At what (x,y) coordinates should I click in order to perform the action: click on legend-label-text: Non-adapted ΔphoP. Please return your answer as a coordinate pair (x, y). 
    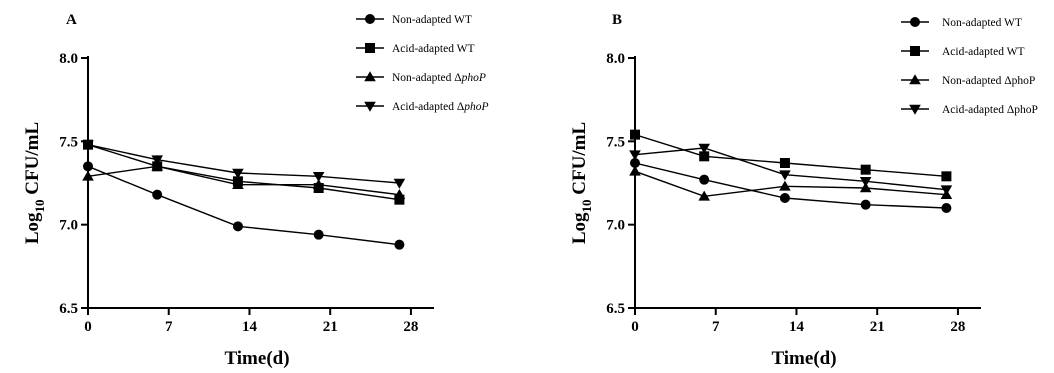
    Looking at the image, I should click on (988, 81).